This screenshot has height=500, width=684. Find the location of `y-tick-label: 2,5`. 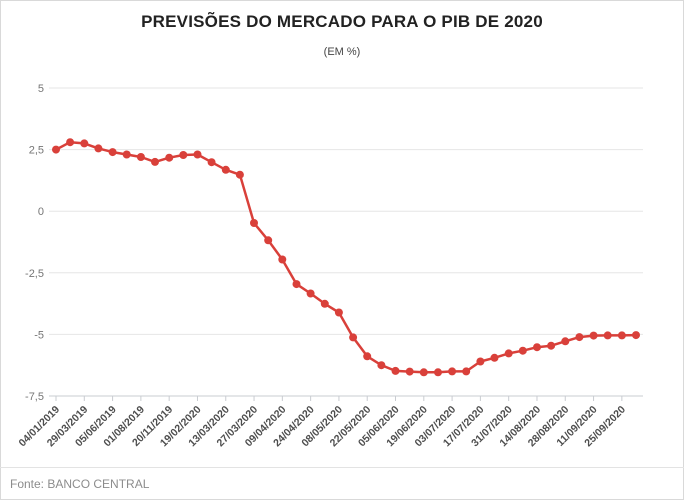

y-tick-label: 2,5 is located at coordinates (36, 151).